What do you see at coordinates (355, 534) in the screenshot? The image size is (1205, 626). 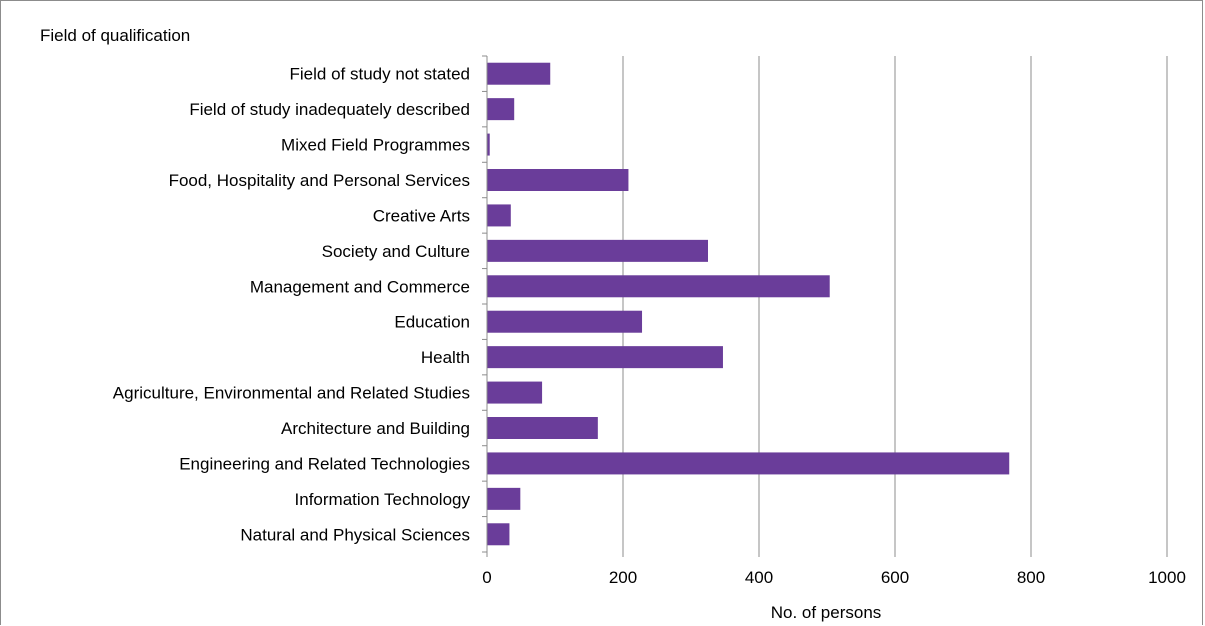 I see `category-label: Natural and Physical Sciences` at bounding box center [355, 534].